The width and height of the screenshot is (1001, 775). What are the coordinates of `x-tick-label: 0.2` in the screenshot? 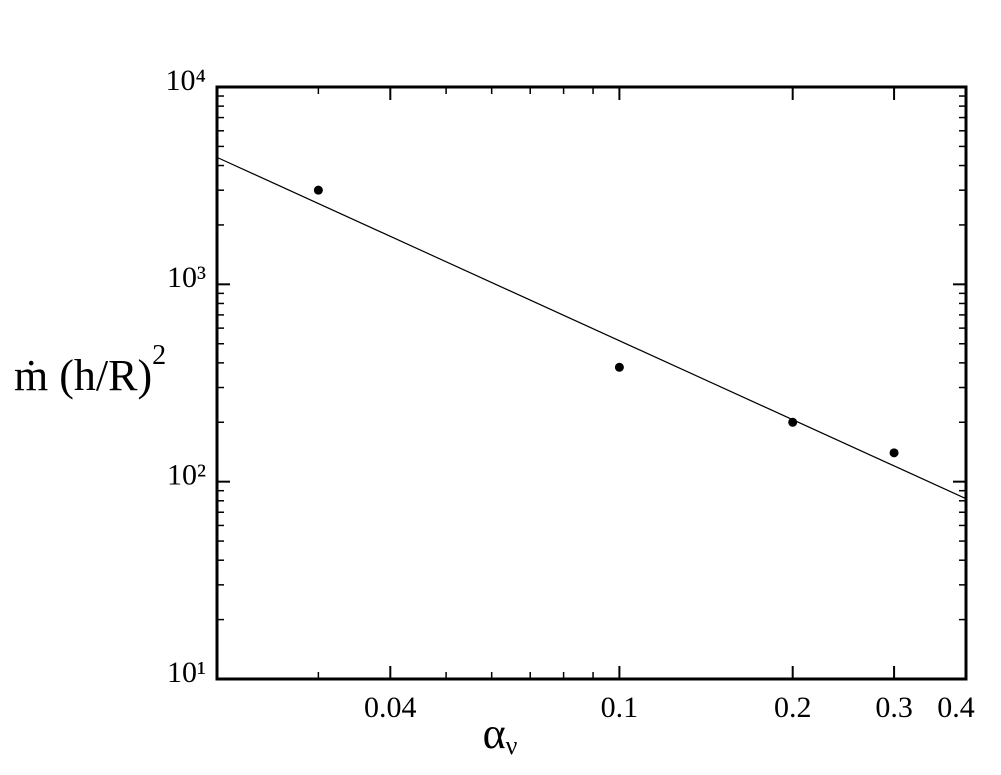 It's located at (793, 707).